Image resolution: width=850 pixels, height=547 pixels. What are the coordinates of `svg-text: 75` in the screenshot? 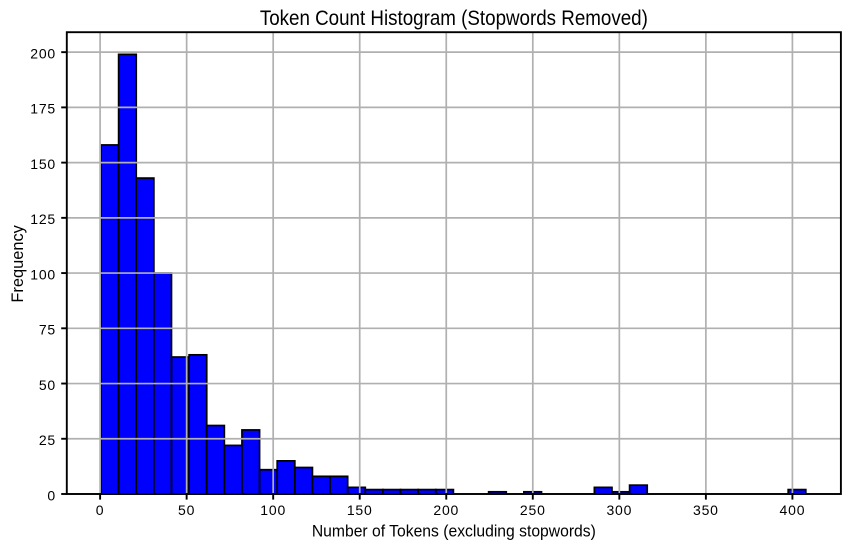 It's located at (47, 330).